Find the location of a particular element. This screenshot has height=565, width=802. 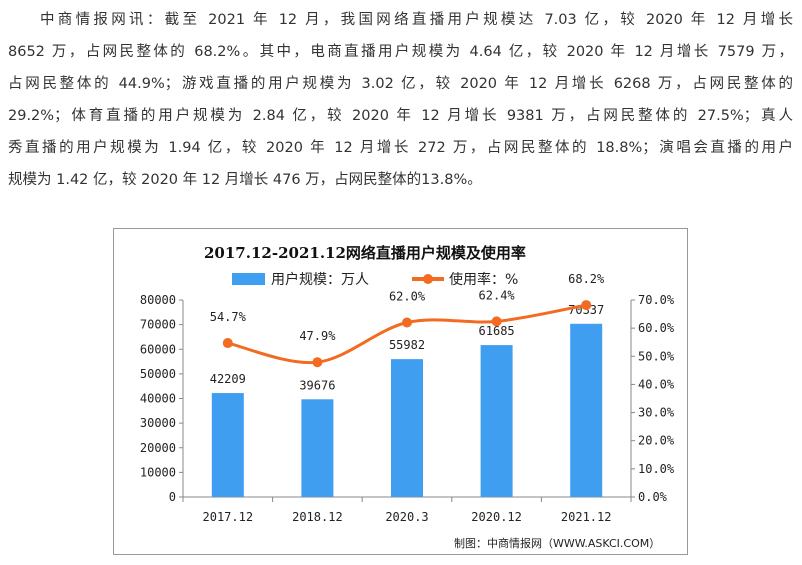

bar-value-label: 39676 is located at coordinates (317, 385).